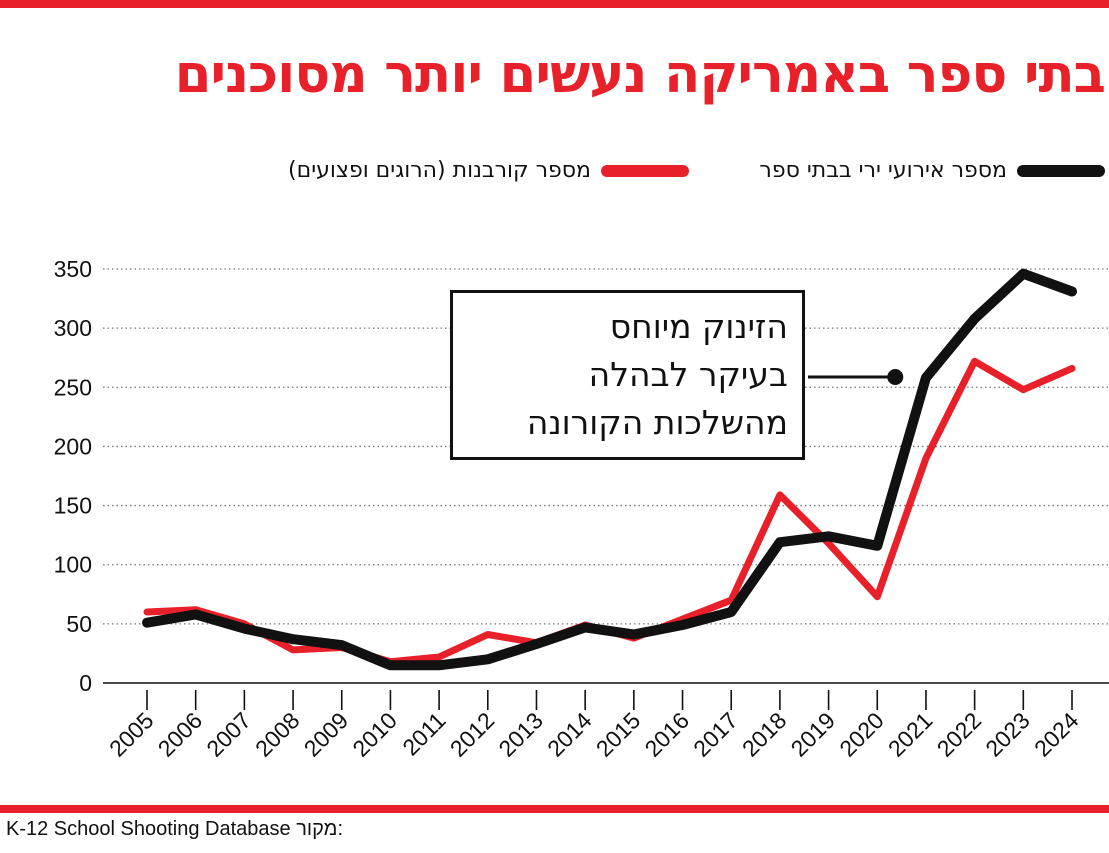 This screenshot has height=853, width=1109. What do you see at coordinates (439, 170) in the screenshot?
I see `legend-label-victims: מספר קורבנות (הרוגים ופצועים)` at bounding box center [439, 170].